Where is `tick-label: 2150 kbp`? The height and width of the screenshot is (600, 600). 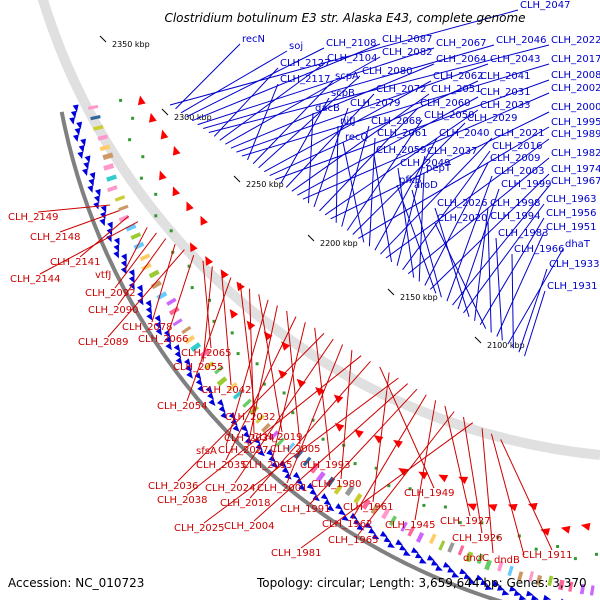 tick-label: 2150 kbp is located at coordinates (419, 297).